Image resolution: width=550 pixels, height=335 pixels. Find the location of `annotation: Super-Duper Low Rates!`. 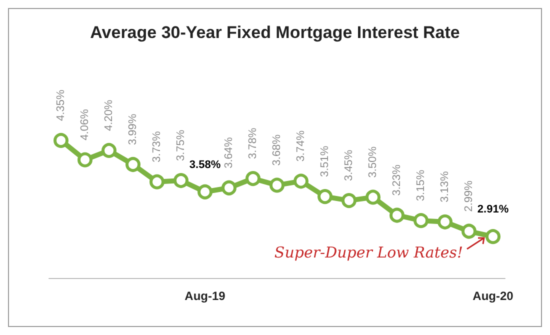

annotation: Super-Duper Low Rates! is located at coordinates (368, 253).